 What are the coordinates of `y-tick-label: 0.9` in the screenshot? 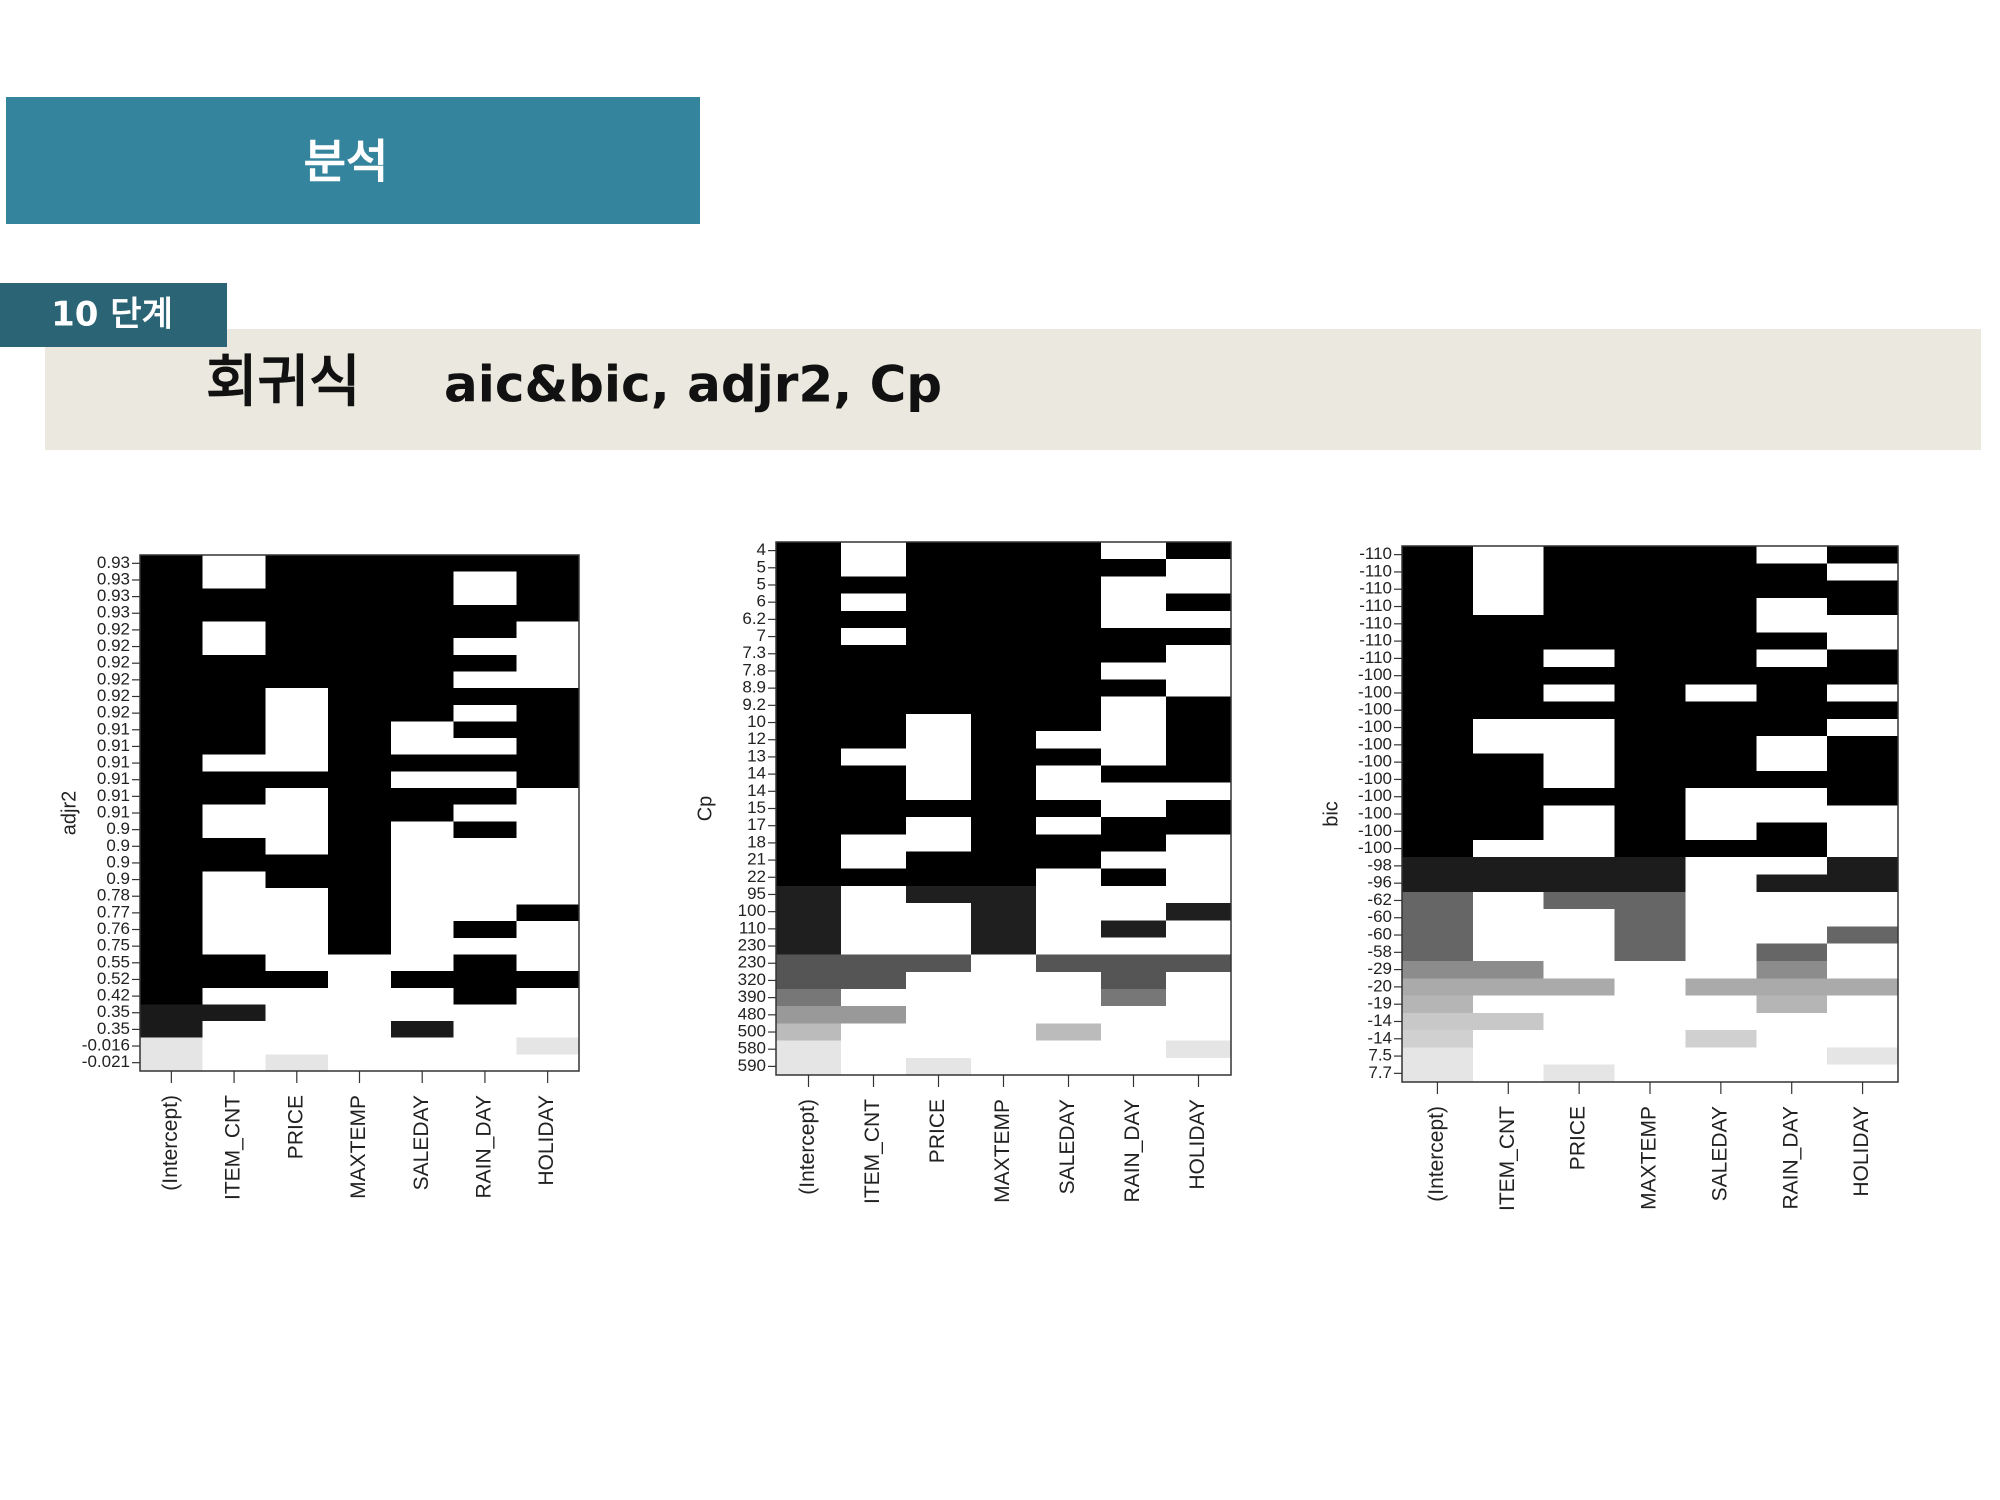 It's located at (118, 878).